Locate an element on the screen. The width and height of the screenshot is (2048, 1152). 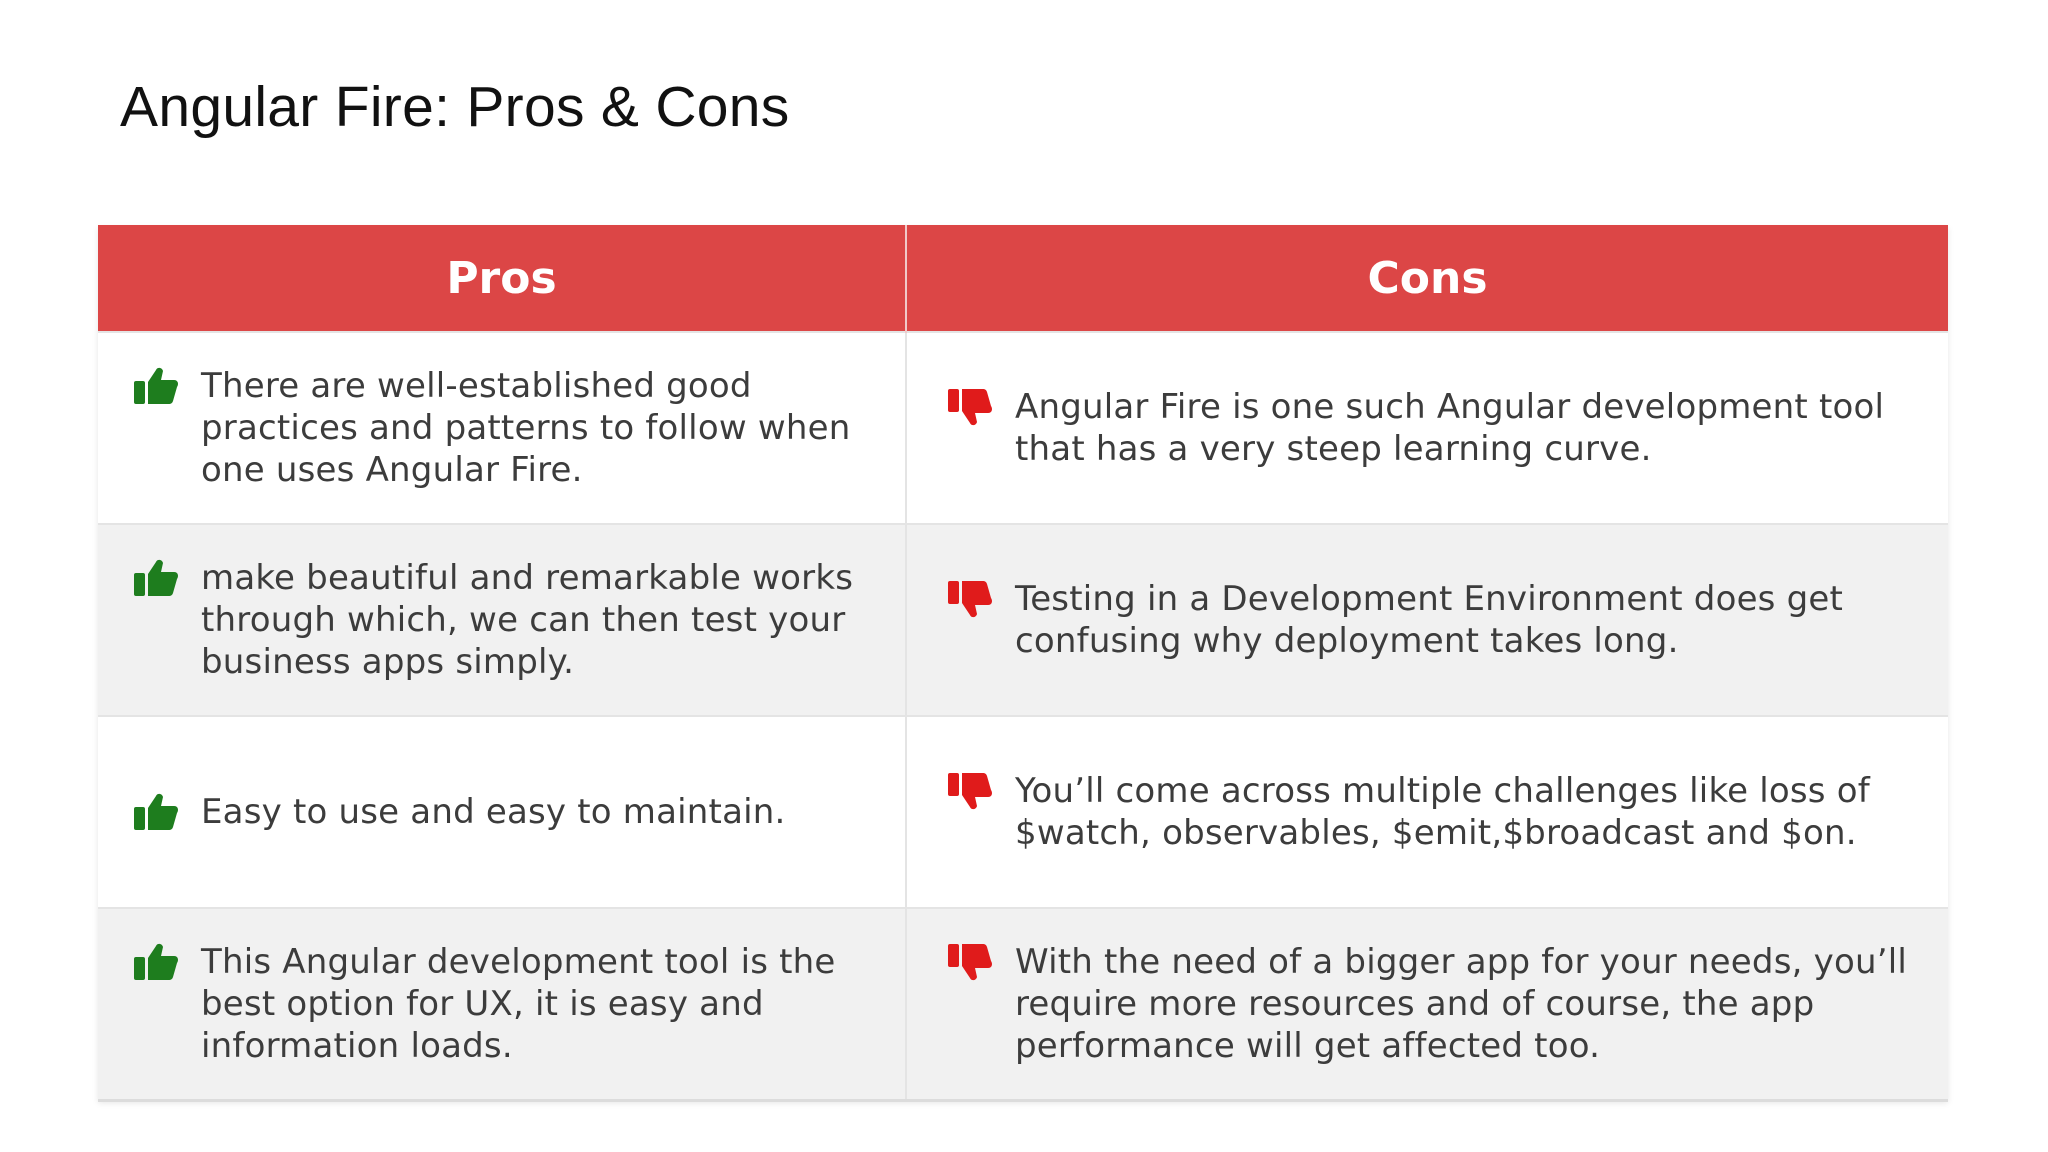
table-header-row: Pros Cons is located at coordinates (1023, 278).